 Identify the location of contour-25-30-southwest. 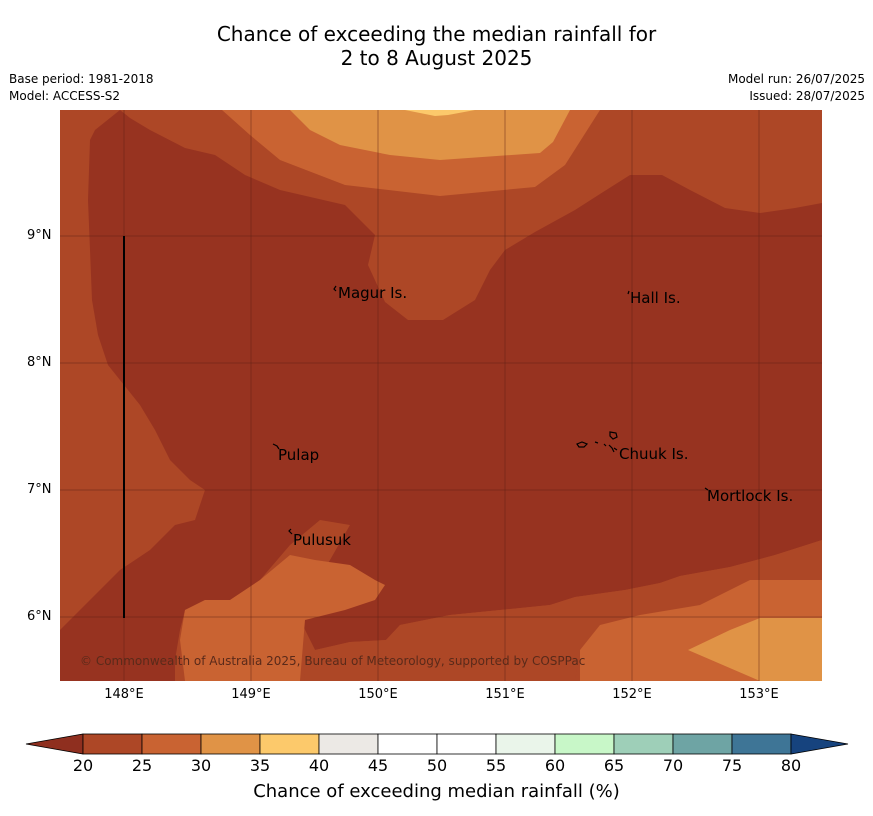
(282, 618).